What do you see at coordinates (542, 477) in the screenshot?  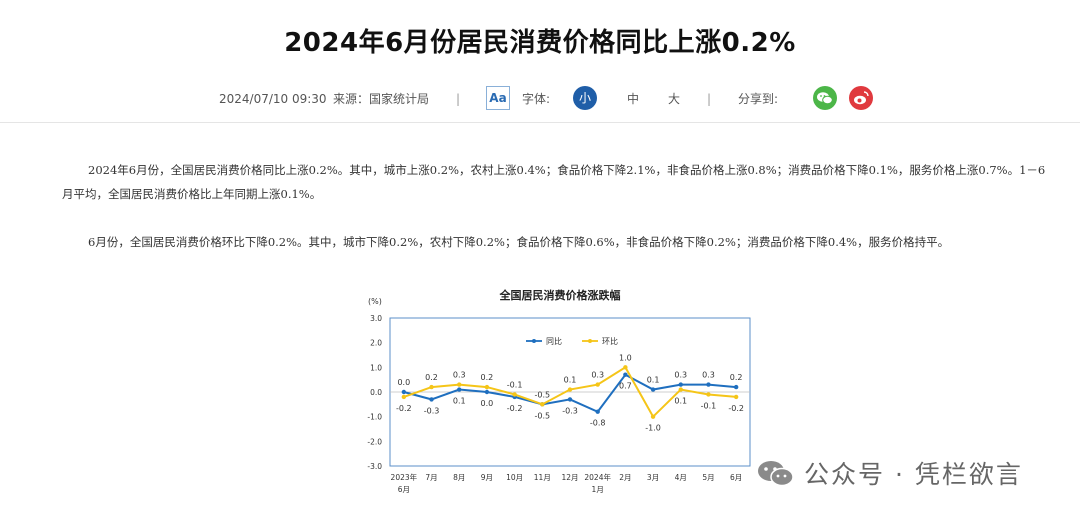 I see `x-tick-label: 11月` at bounding box center [542, 477].